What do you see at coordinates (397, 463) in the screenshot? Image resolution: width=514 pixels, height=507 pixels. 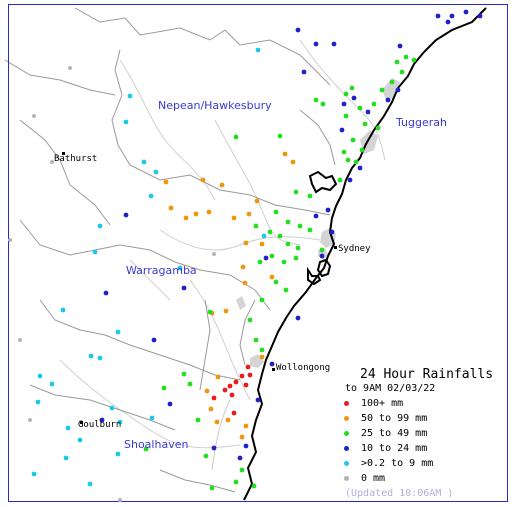 I see `legend-label: >0.2 to 9 mm` at bounding box center [397, 463].